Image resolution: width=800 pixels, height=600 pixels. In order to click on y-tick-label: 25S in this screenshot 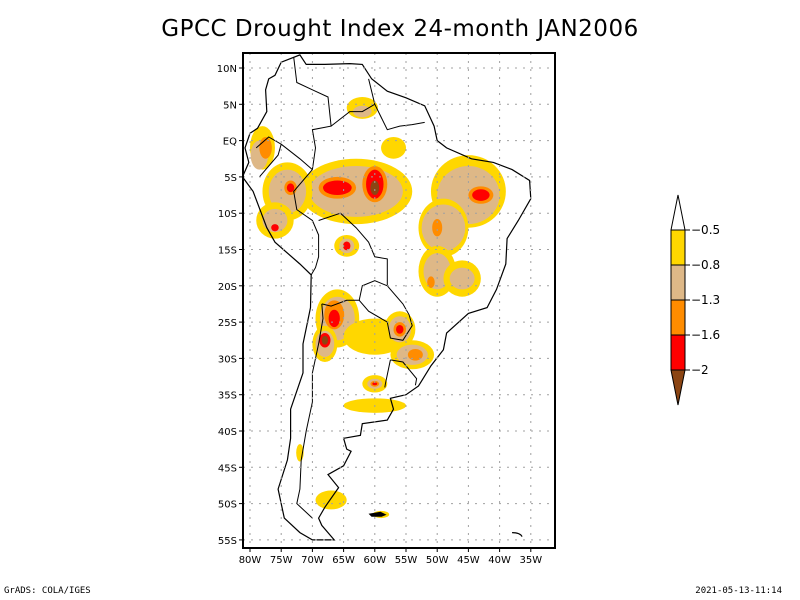, I will do `click(227, 323)`.